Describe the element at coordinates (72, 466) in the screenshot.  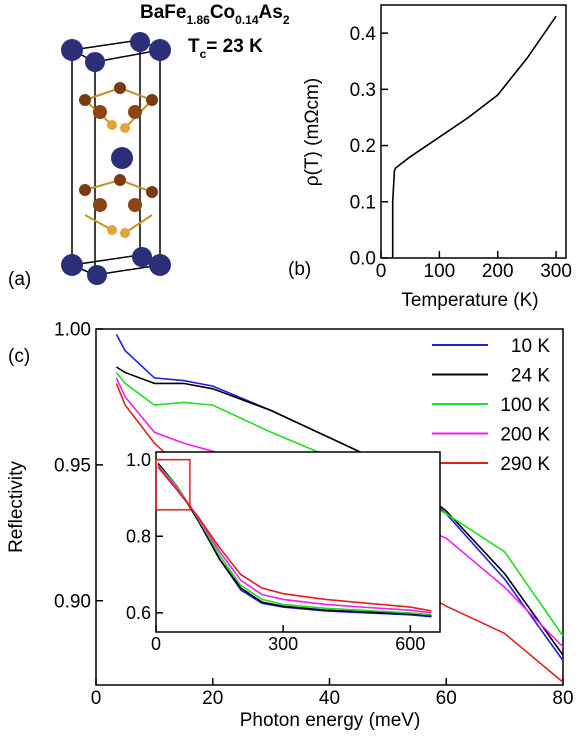
I see `y-tick-label: 0.95` at that location.